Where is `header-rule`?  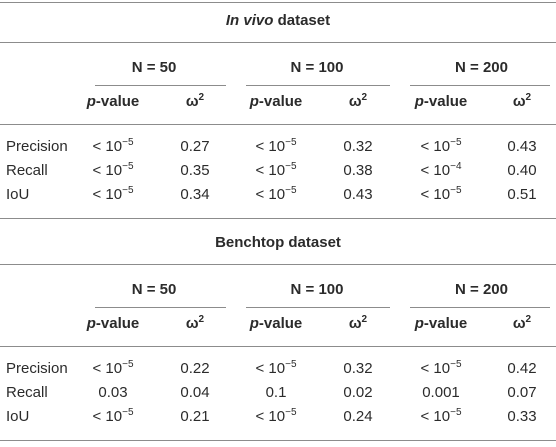 header-rule is located at coordinates (278, 124).